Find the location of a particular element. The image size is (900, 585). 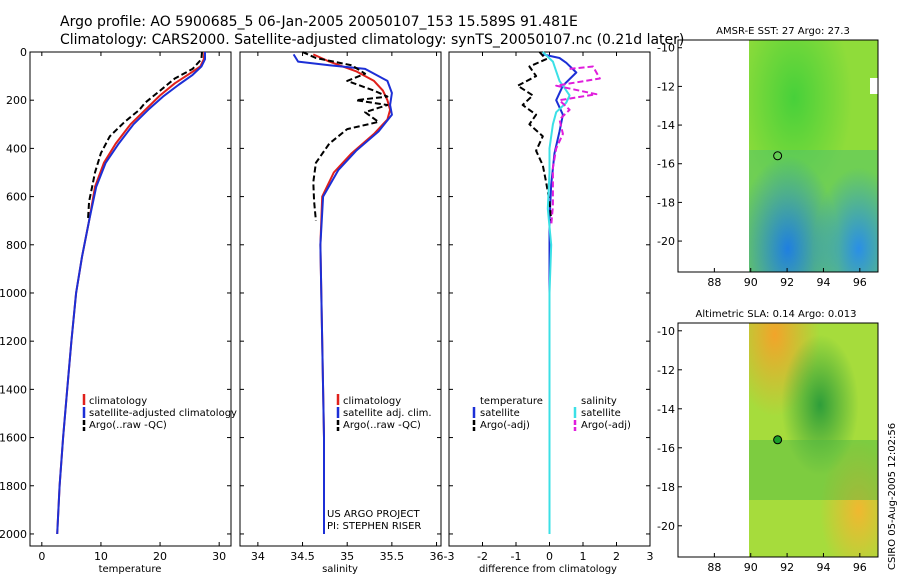

sst-missing-data is located at coordinates (874, 86).